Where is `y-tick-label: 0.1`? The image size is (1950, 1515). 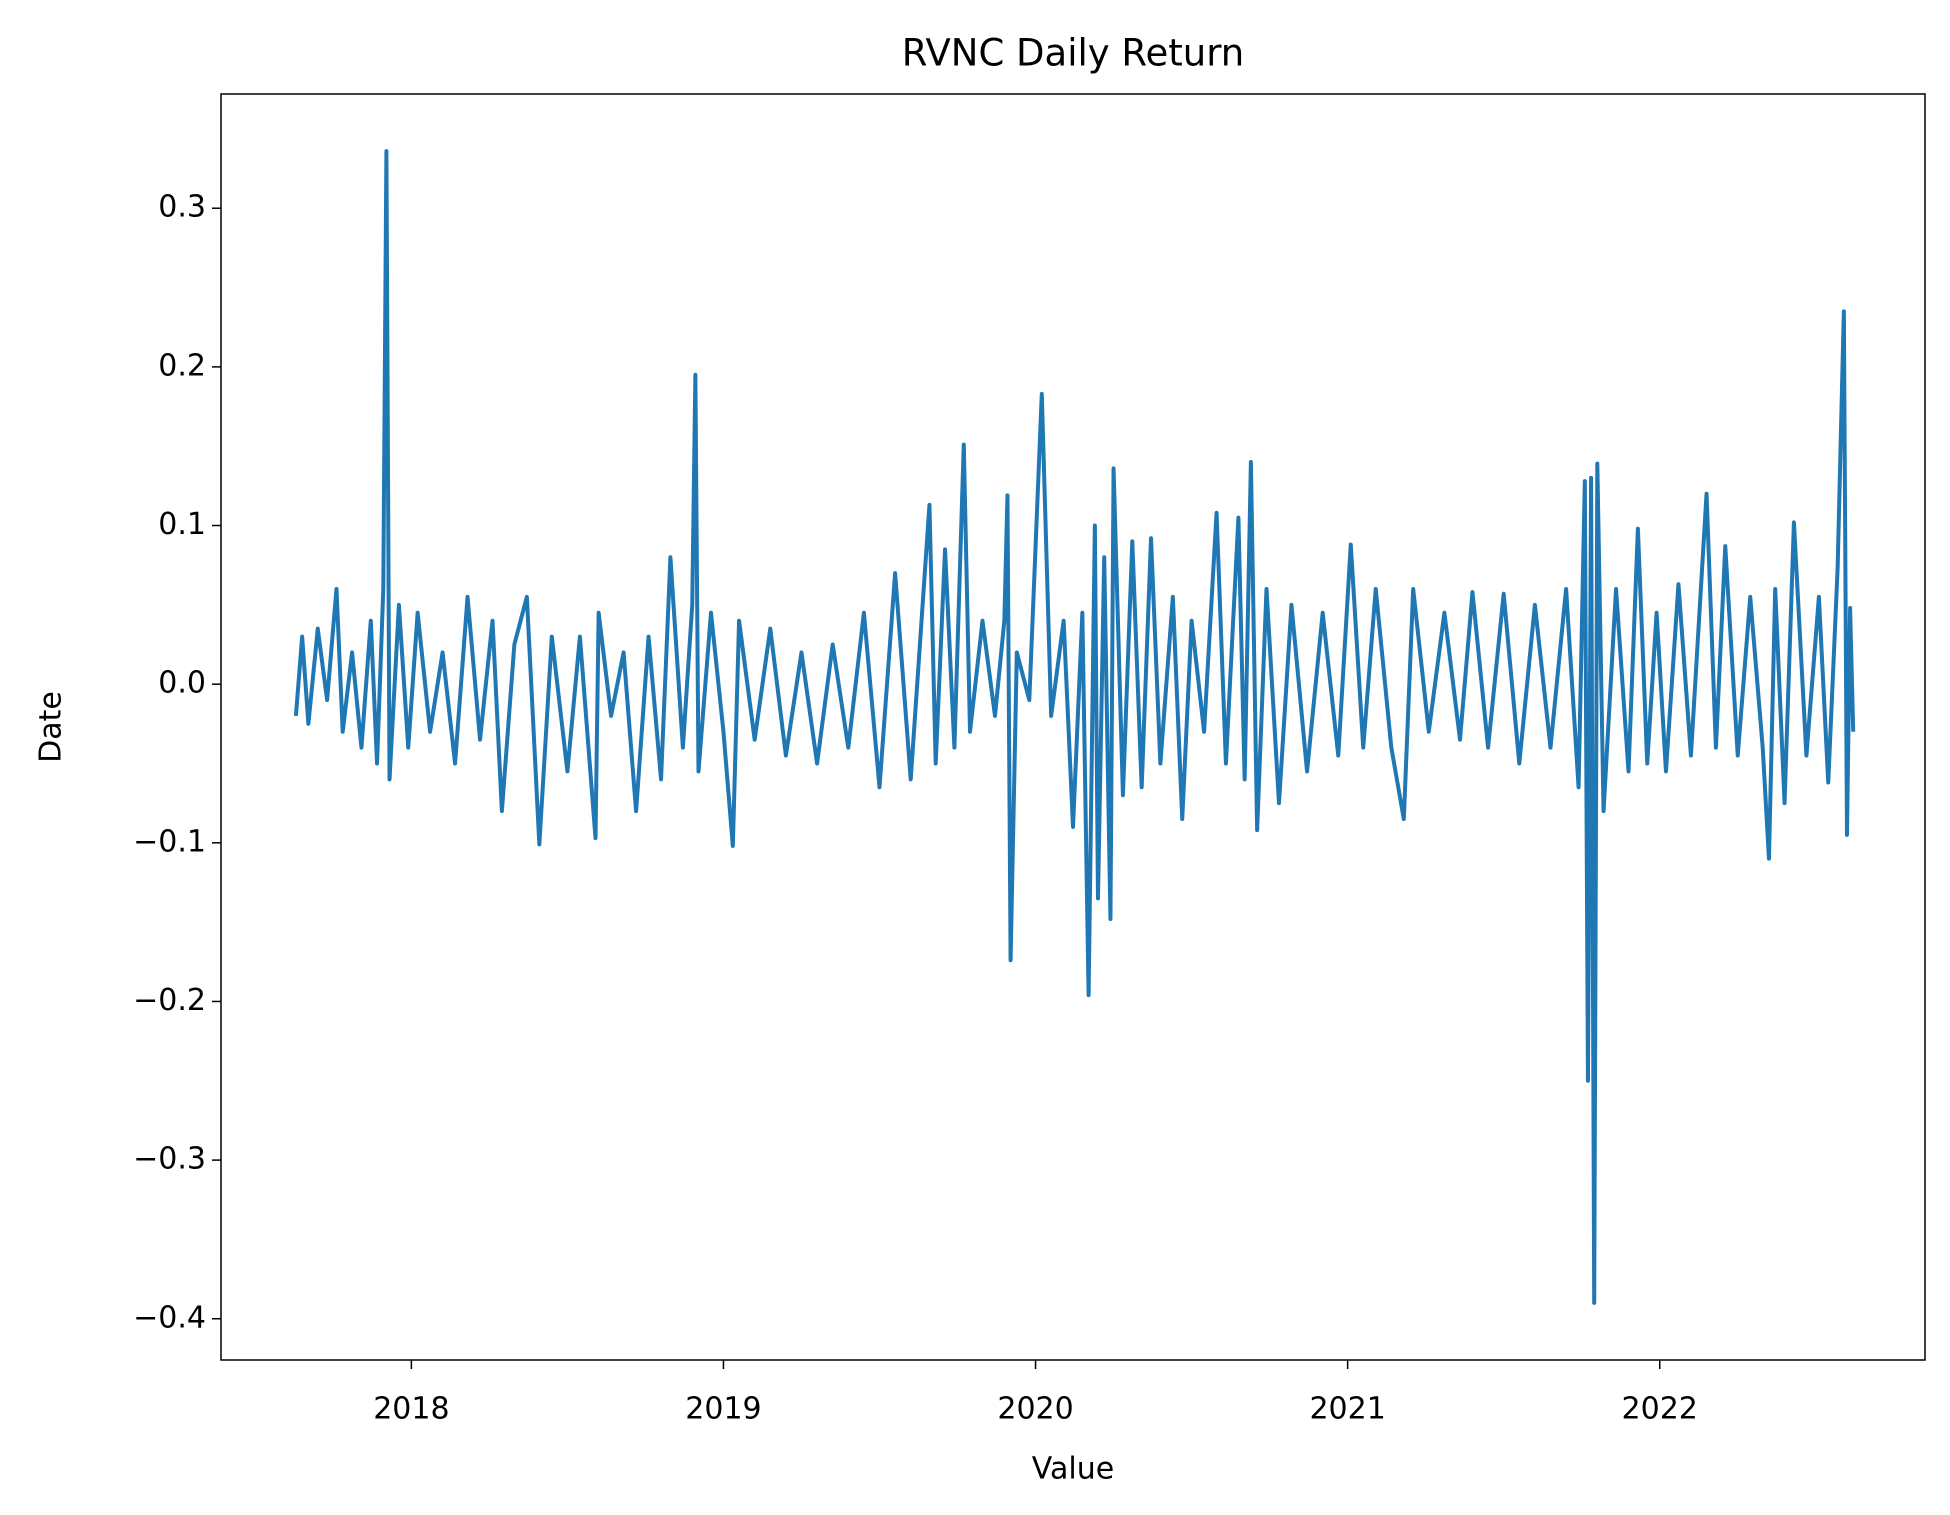
y-tick-label: 0.1 is located at coordinates (182, 524).